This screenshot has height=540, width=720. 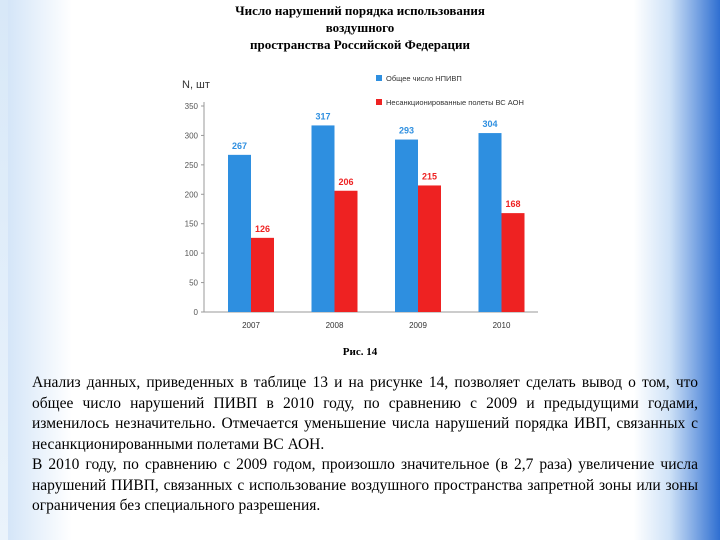 What do you see at coordinates (502, 325) in the screenshot?
I see `x-tick-label: 2010` at bounding box center [502, 325].